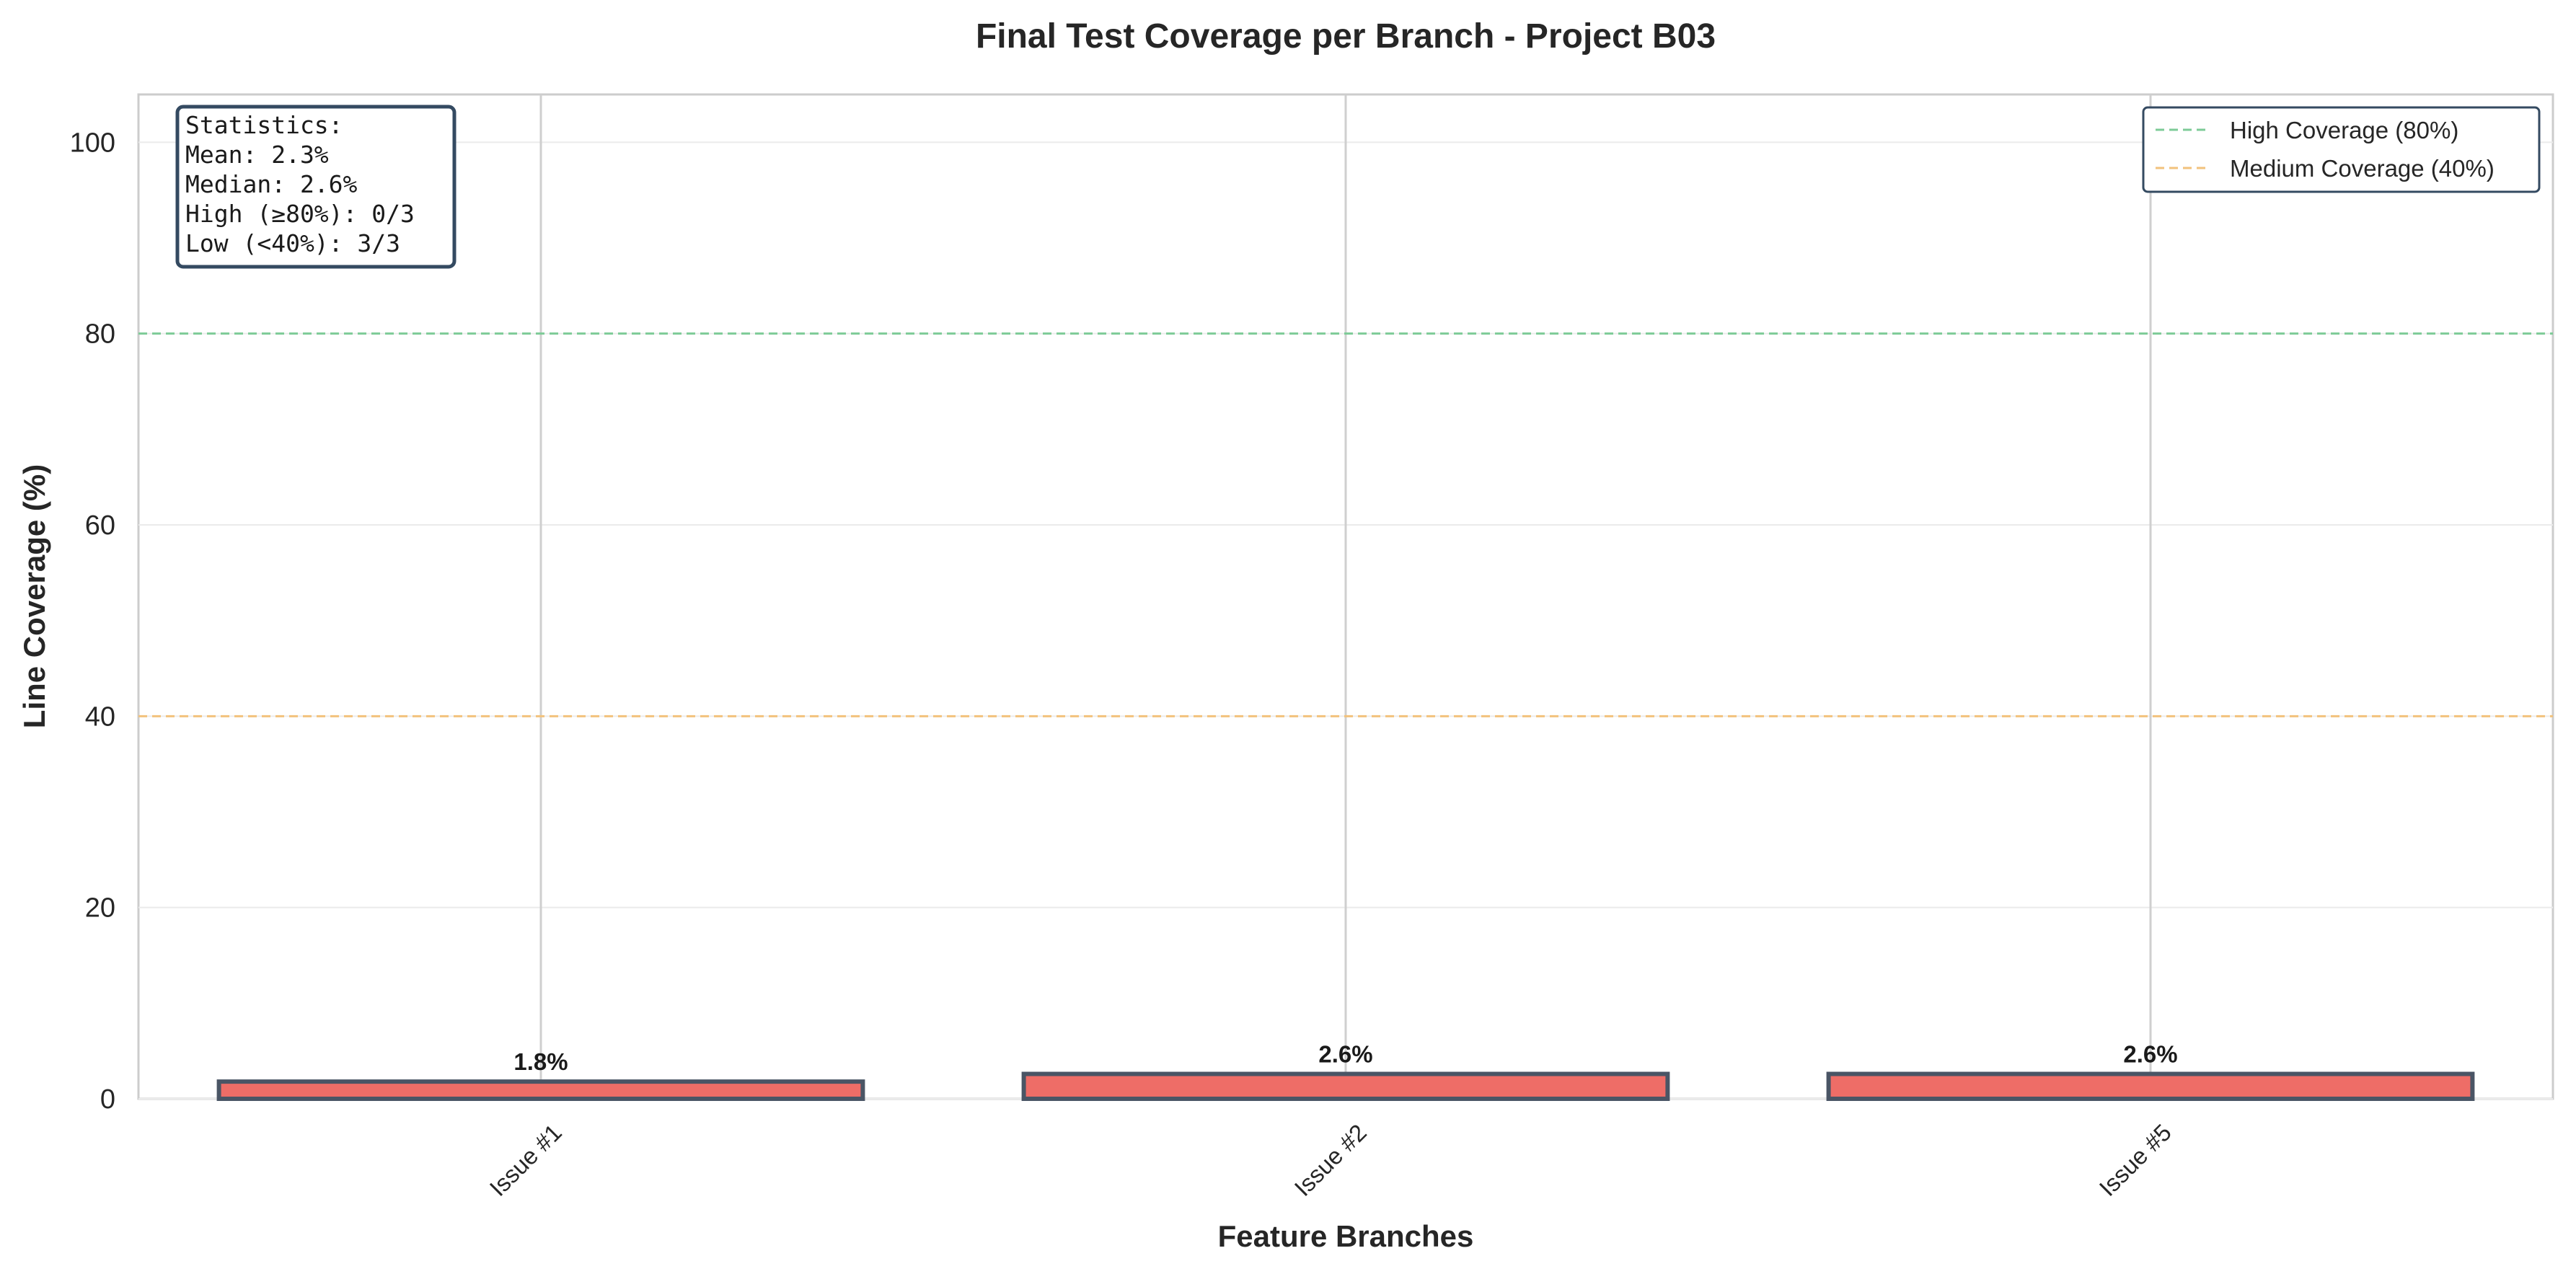  What do you see at coordinates (100, 717) in the screenshot?
I see `y-tick-label: 40` at bounding box center [100, 717].